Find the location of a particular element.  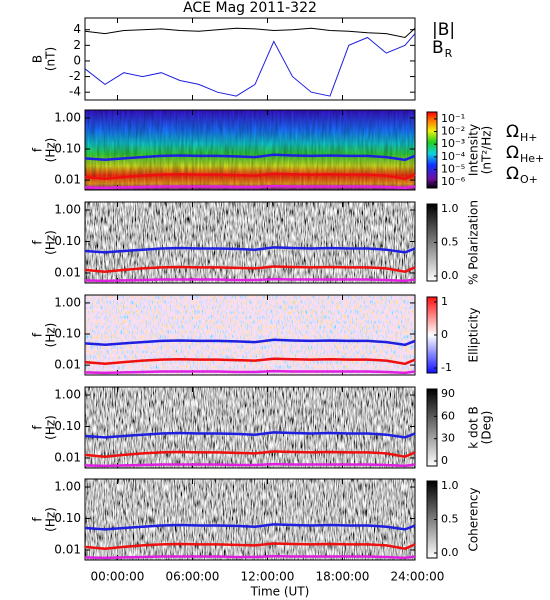

colorbar-tick-label: -1 is located at coordinates (446, 367).